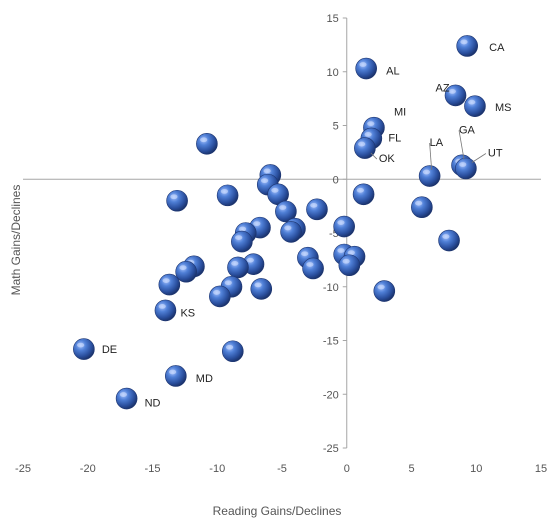 The width and height of the screenshot is (559, 529). I want to click on x-tick-label: -20, so click(88, 469).